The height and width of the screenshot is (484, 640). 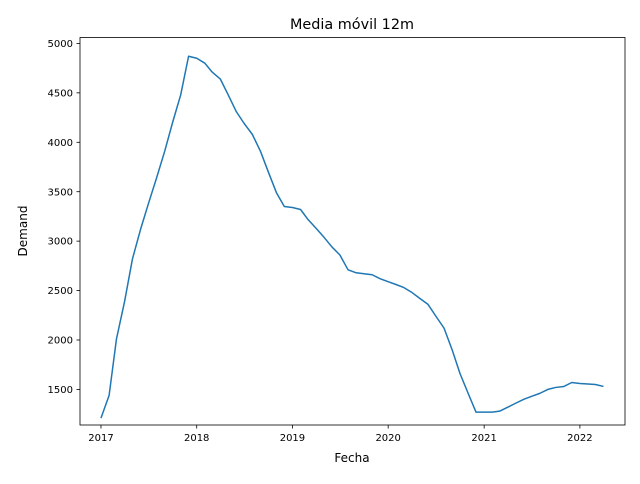 What do you see at coordinates (60, 291) in the screenshot?
I see `y-tick-label: 2500` at bounding box center [60, 291].